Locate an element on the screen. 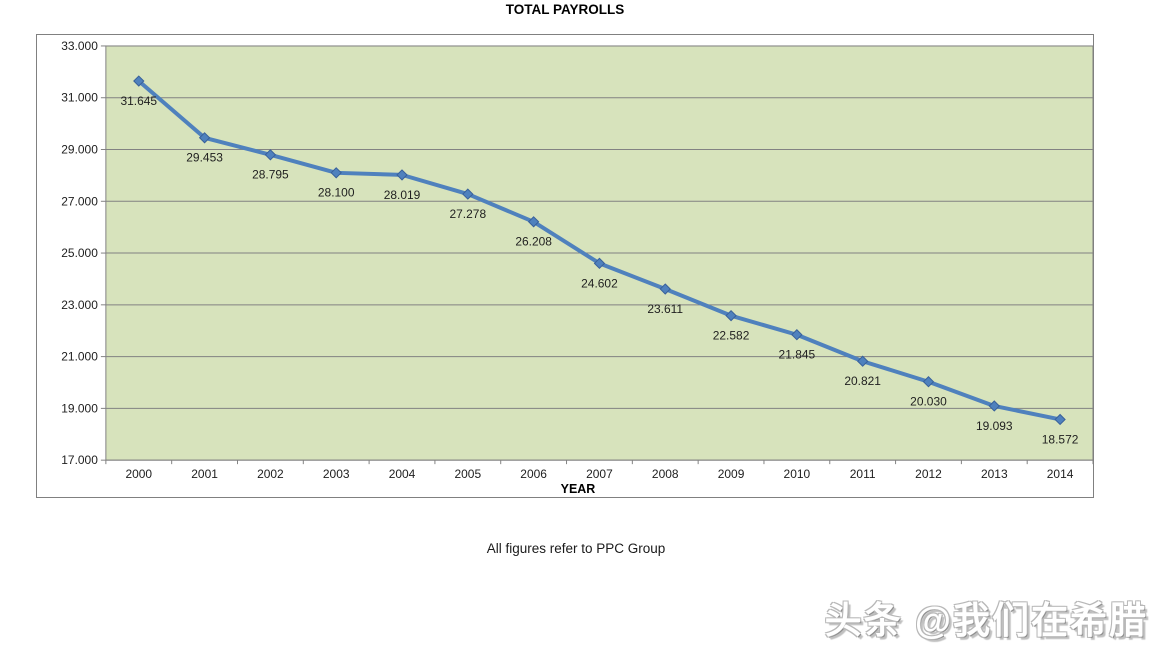  y-axis-label: 17.000 is located at coordinates (79, 460).